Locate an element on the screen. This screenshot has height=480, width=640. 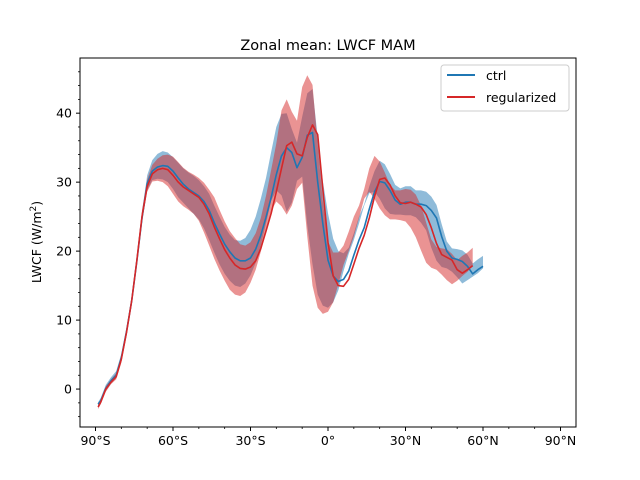
y-tick-label: 30 is located at coordinates (64, 182).